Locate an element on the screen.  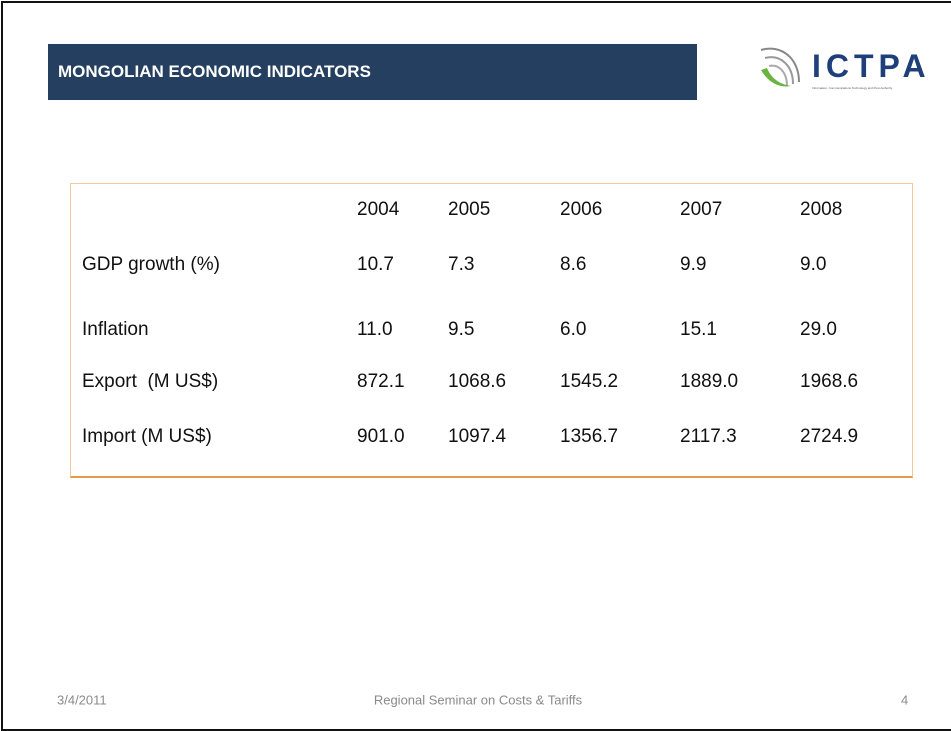
footer-title: Regional Seminar on Costs & Tariffs is located at coordinates (478, 700).